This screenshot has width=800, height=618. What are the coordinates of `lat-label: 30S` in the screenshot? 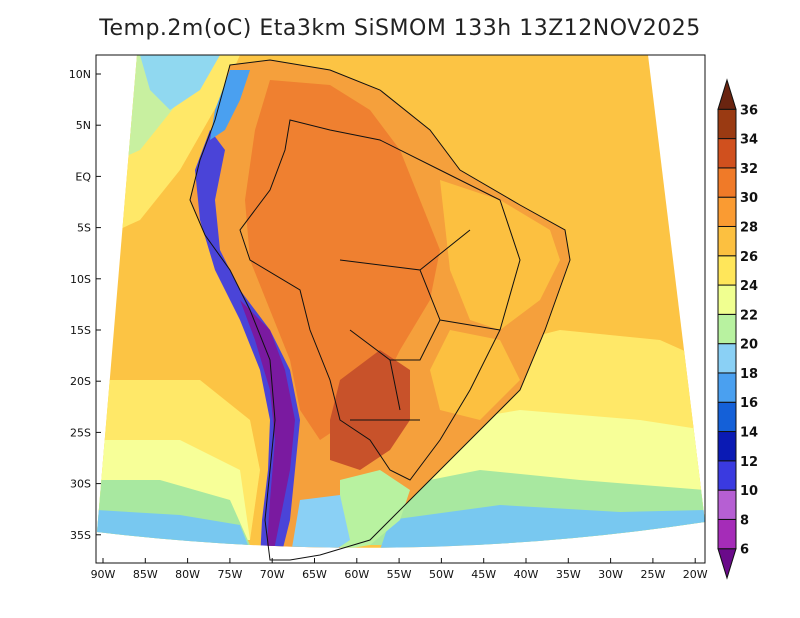 It's located at (80, 484).